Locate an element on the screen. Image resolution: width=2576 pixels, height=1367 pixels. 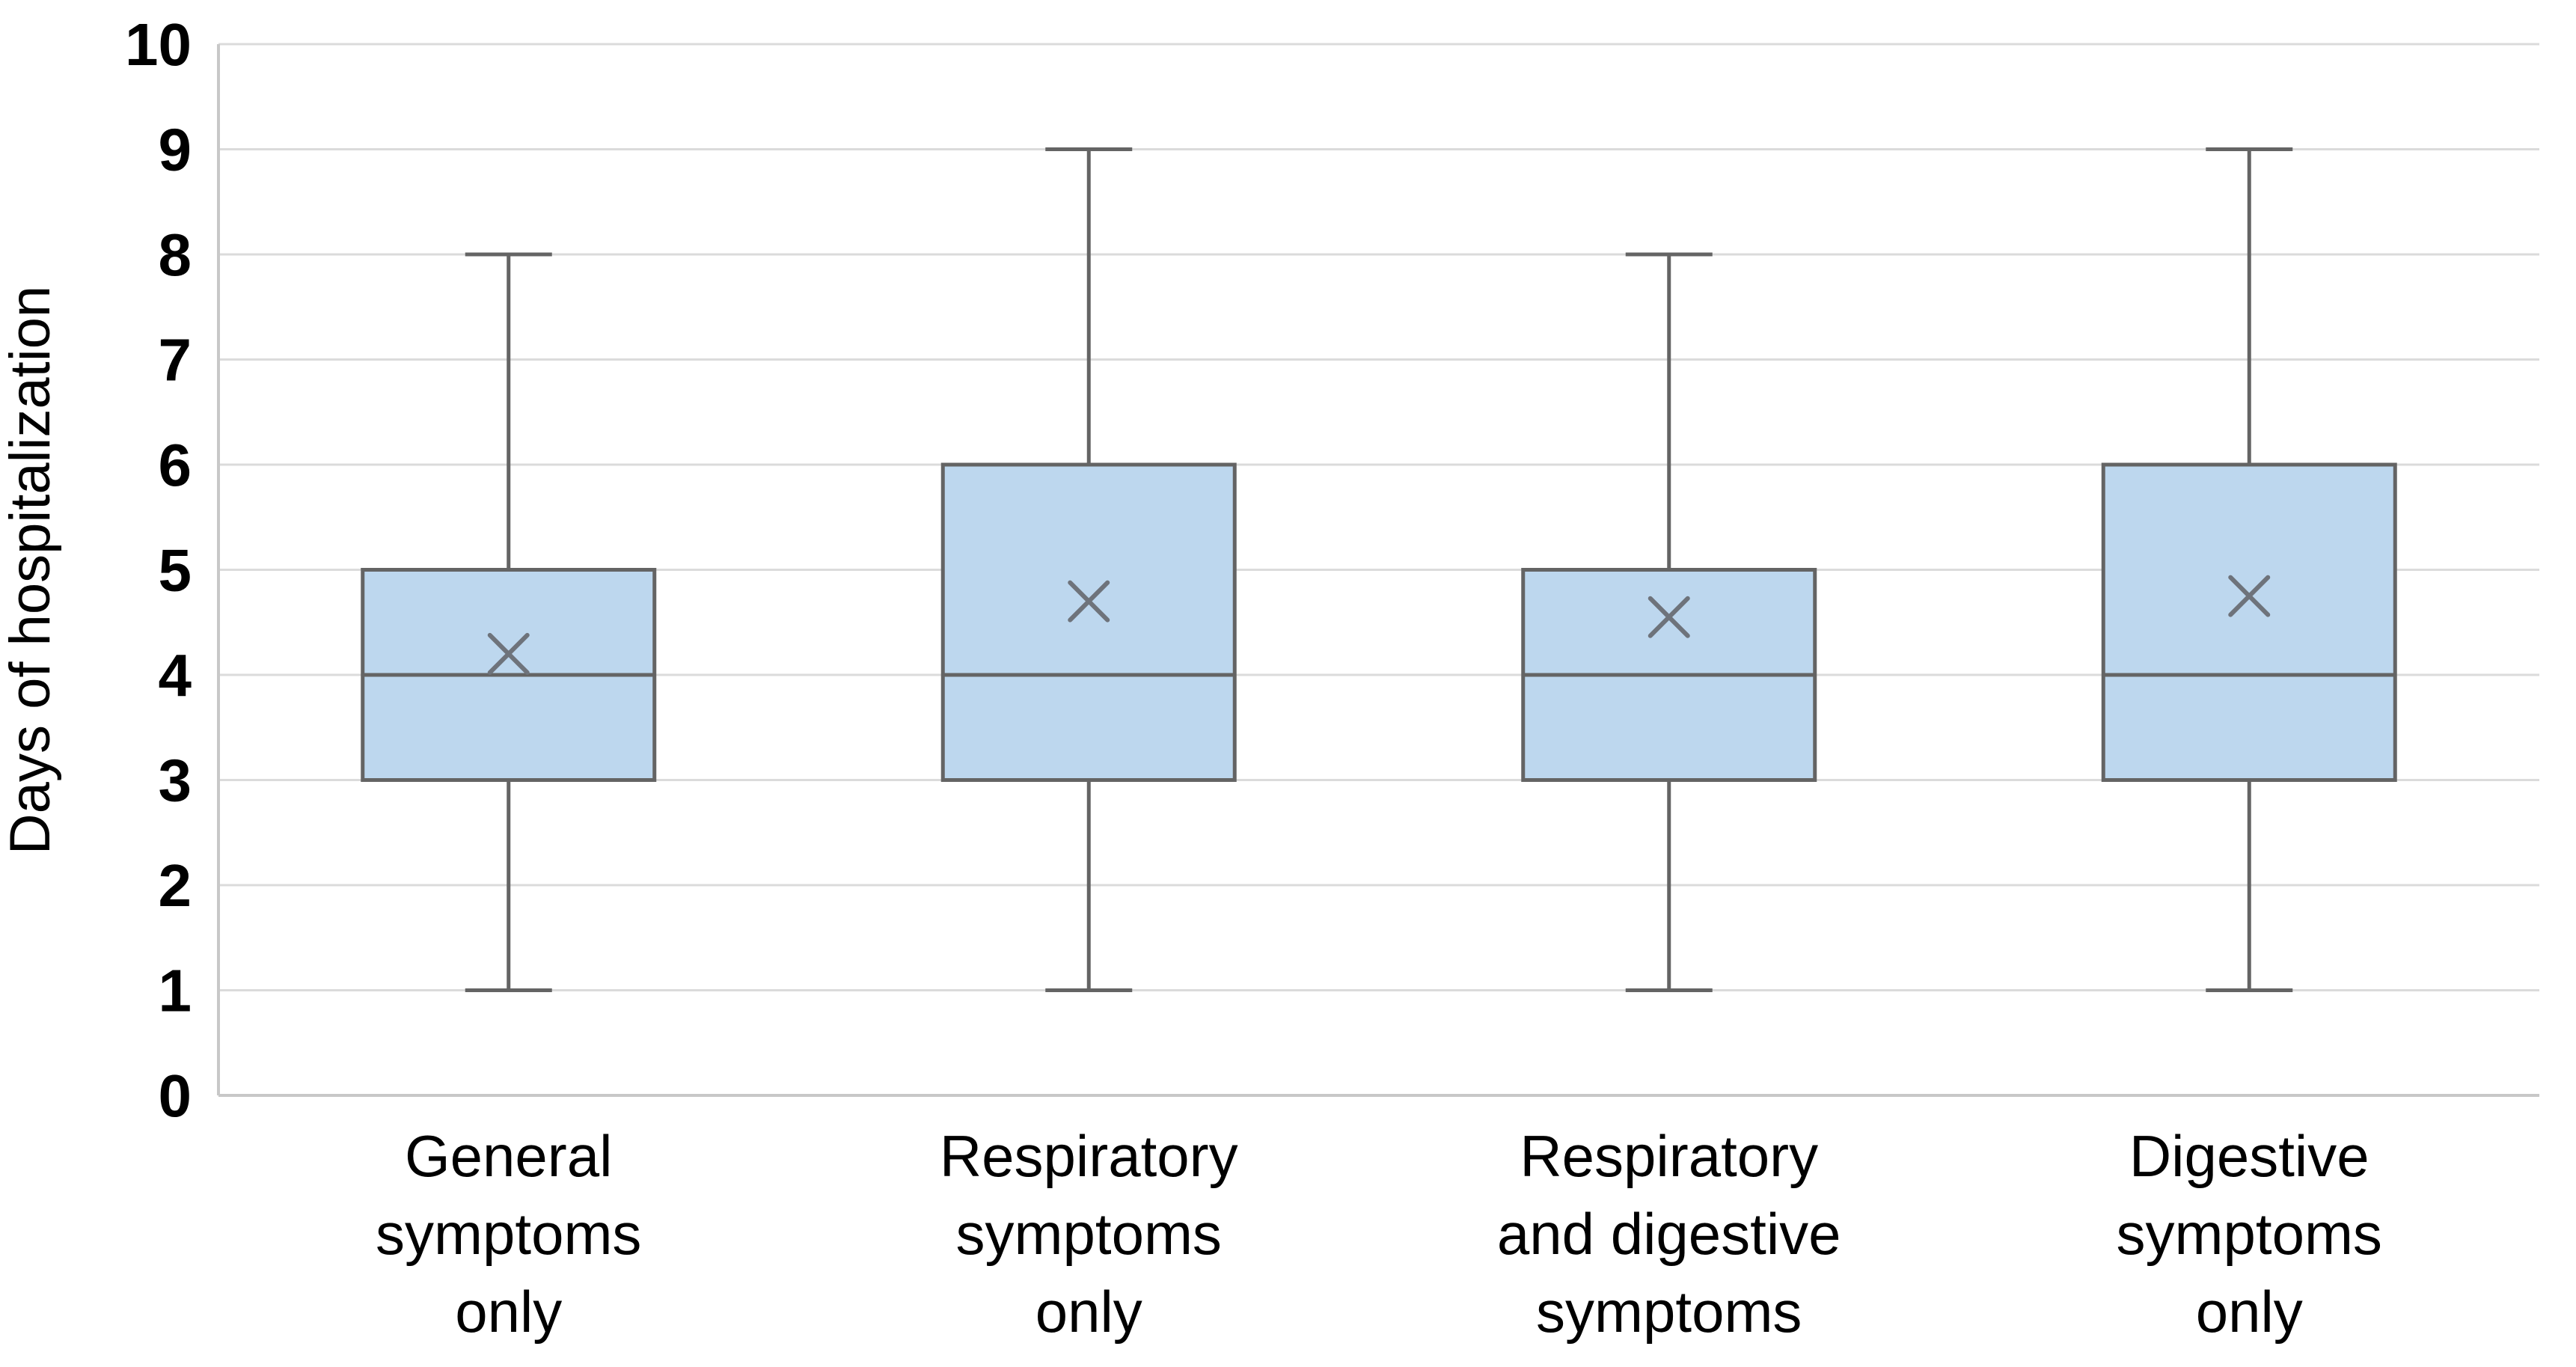
y-tick-label: 6 is located at coordinates (175, 465).